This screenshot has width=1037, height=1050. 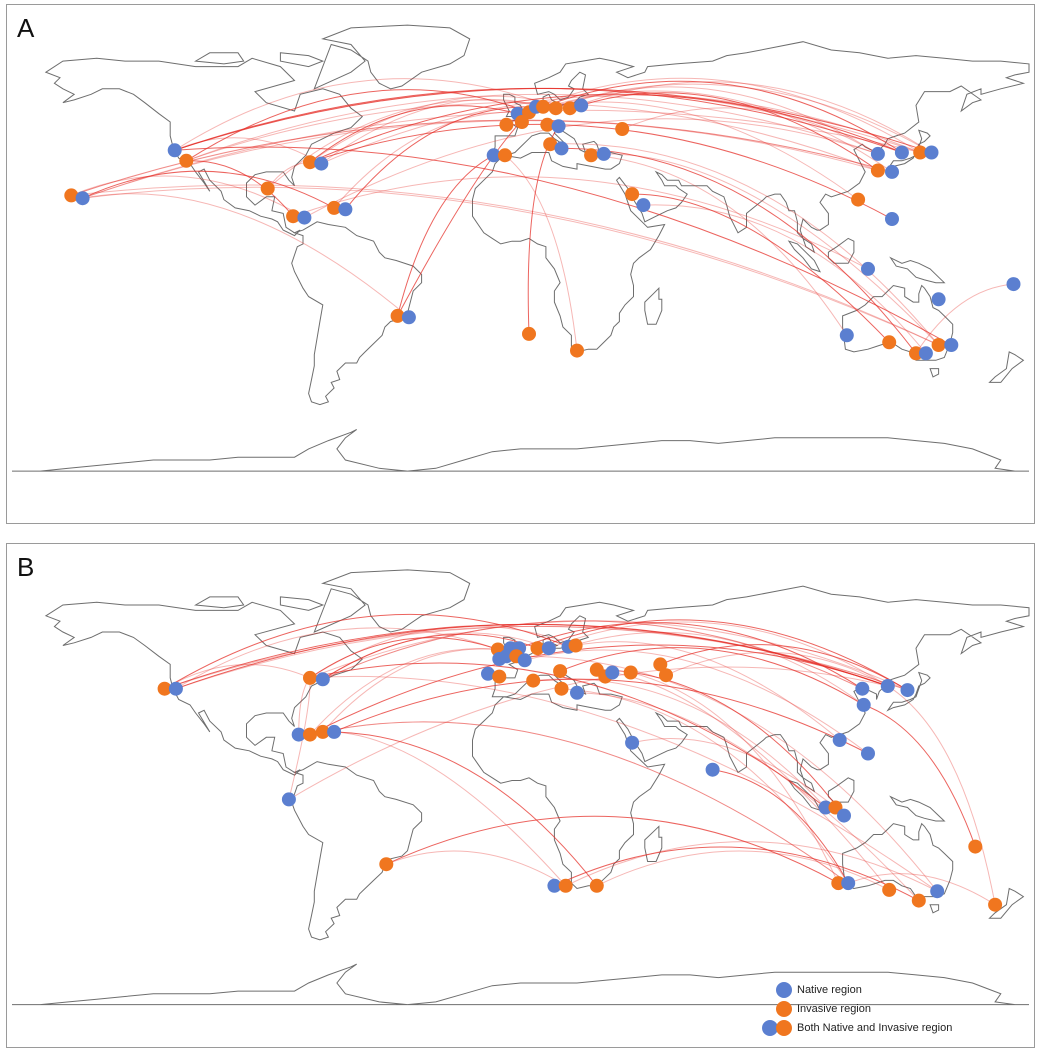 What do you see at coordinates (26, 567) in the screenshot?
I see `panel-label: B` at bounding box center [26, 567].